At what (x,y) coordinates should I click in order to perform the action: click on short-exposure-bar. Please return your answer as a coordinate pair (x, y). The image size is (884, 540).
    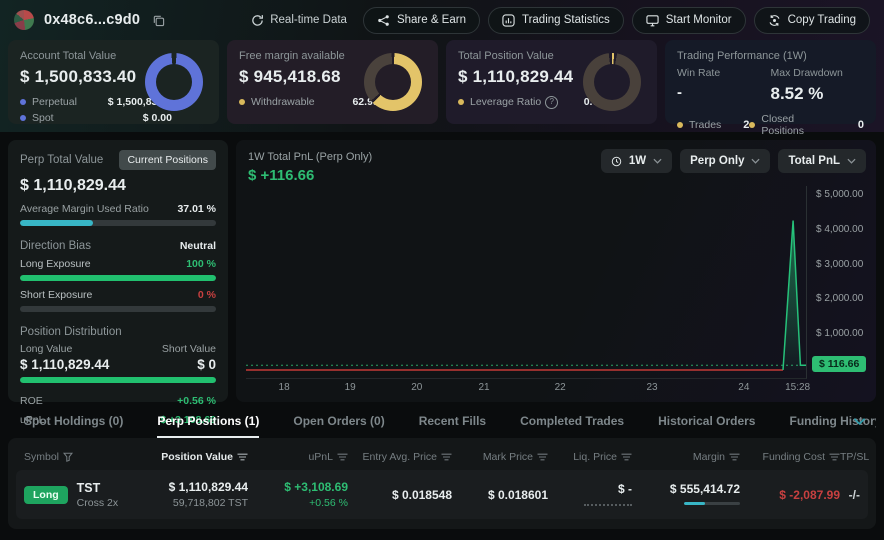
    Looking at the image, I should click on (118, 309).